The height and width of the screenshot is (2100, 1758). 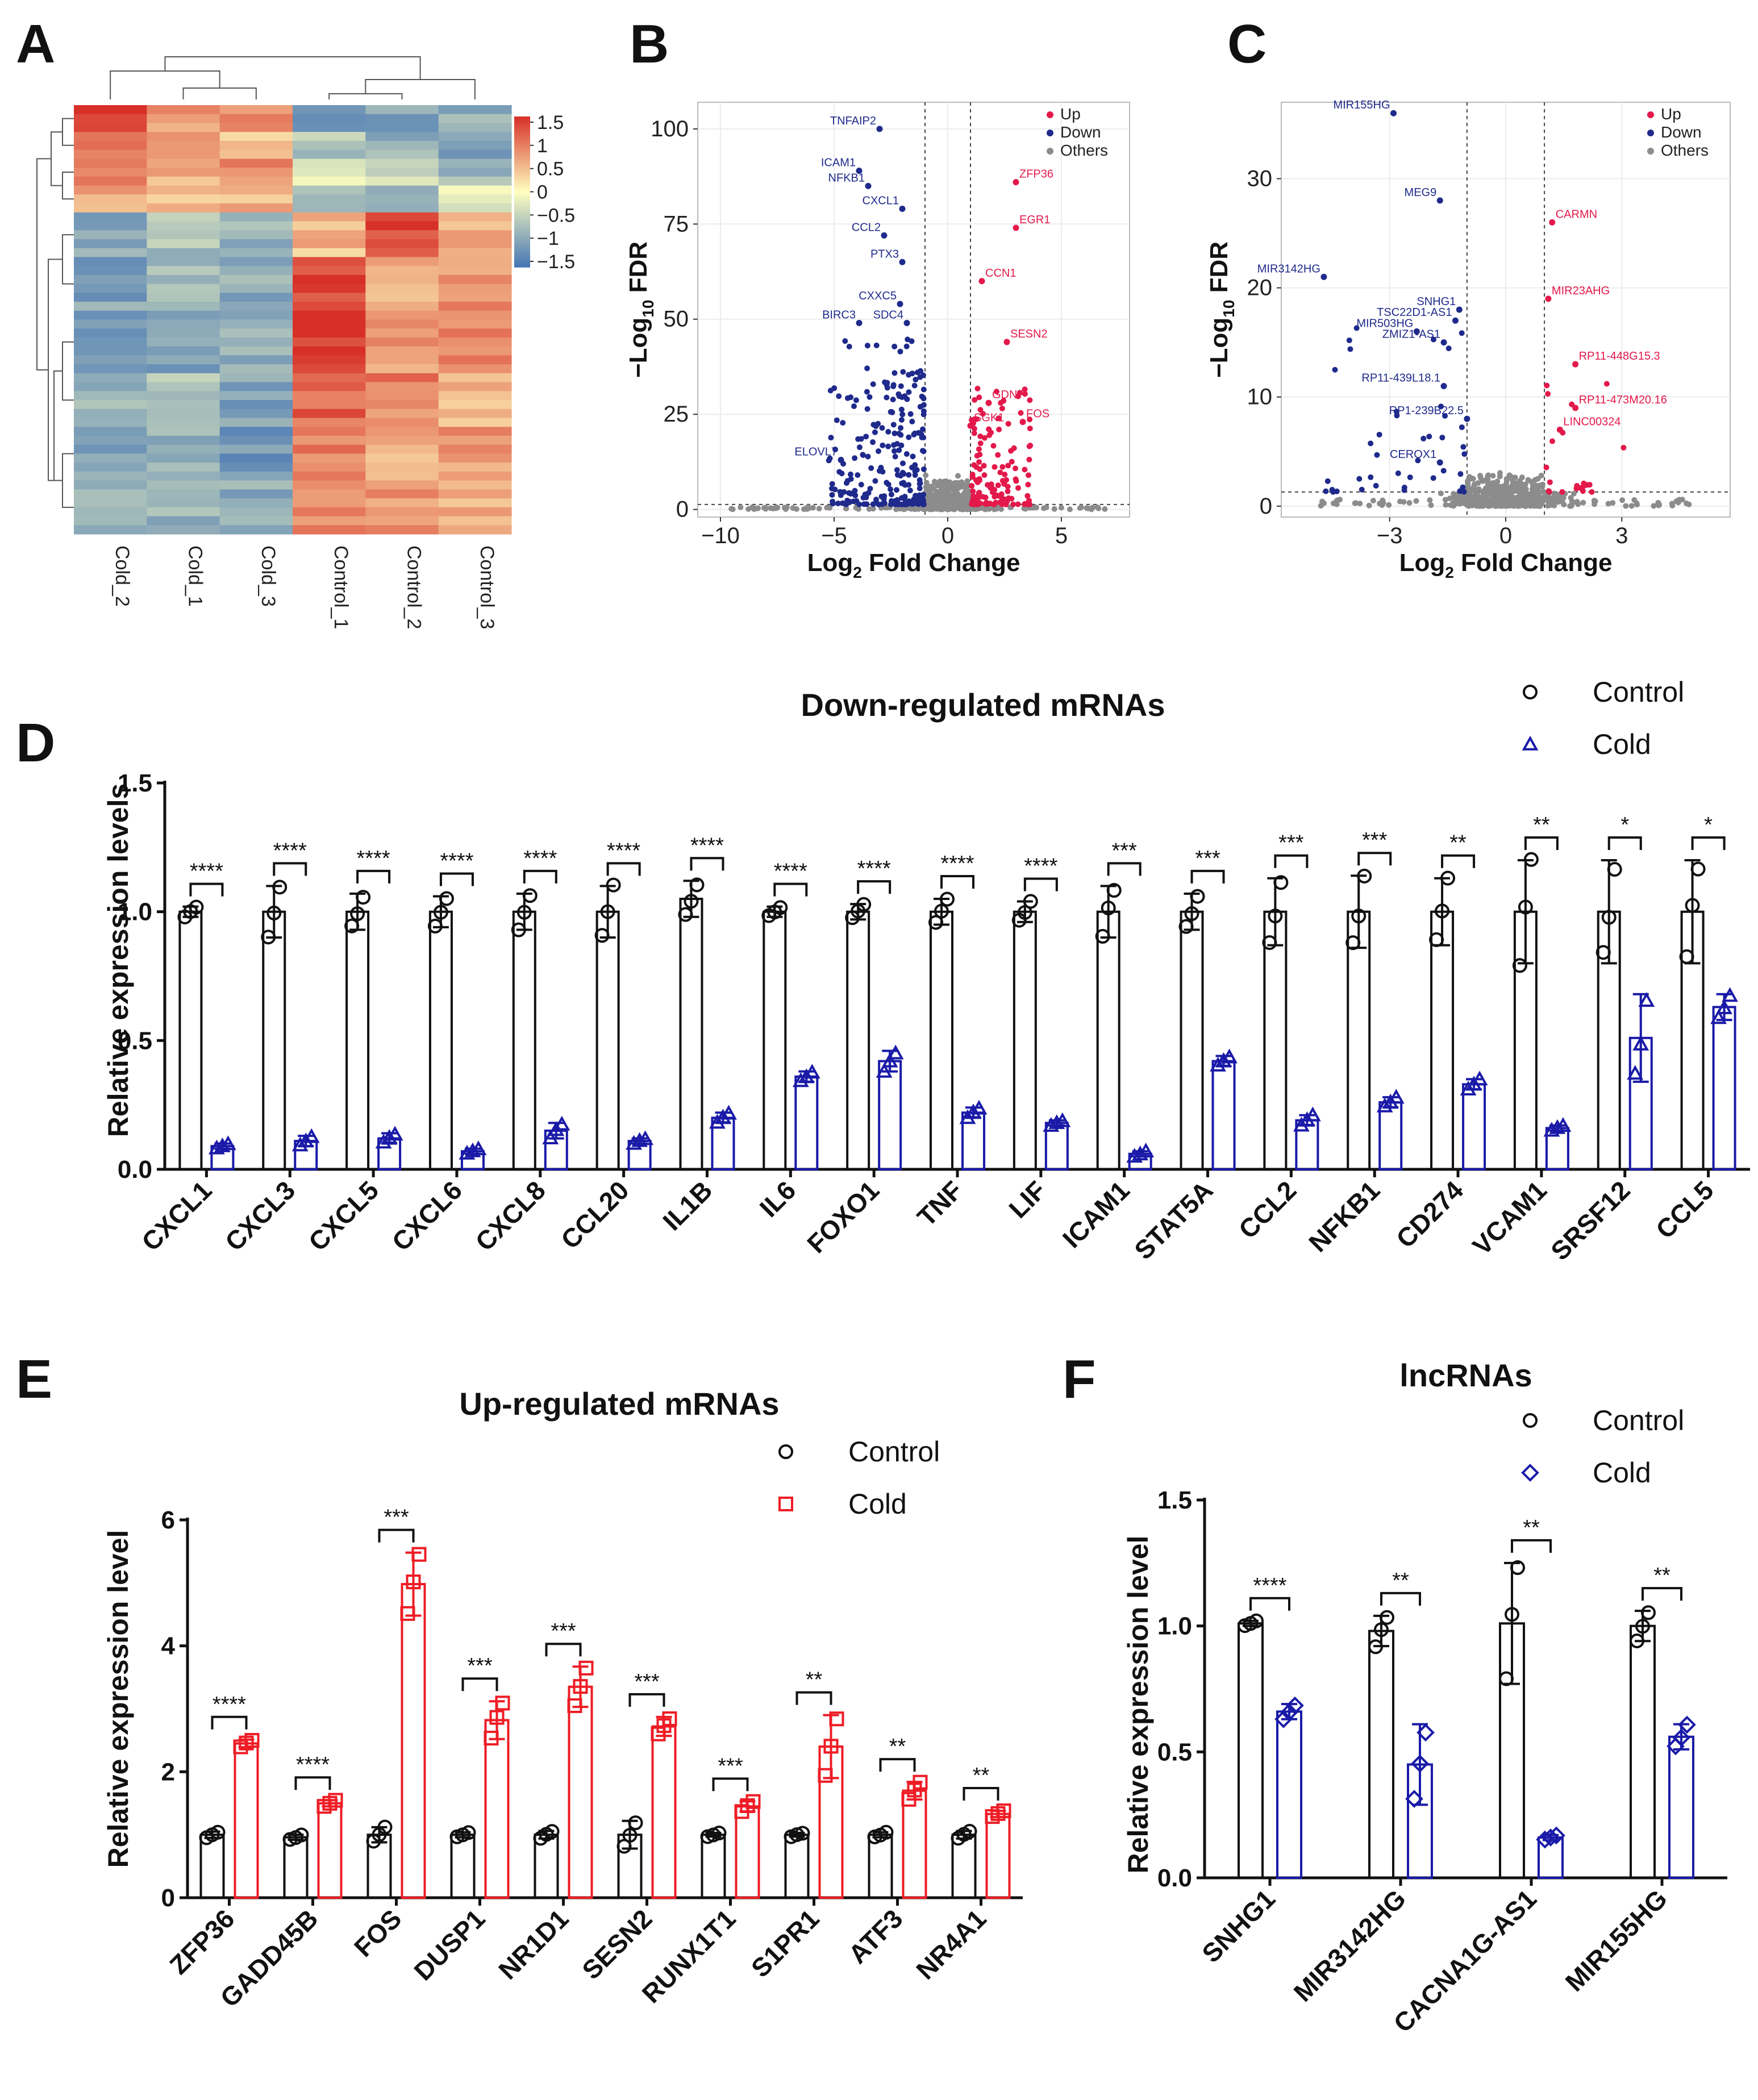 What do you see at coordinates (1138, 1705) in the screenshot?
I see `y-axis-title: Relative expression level` at bounding box center [1138, 1705].